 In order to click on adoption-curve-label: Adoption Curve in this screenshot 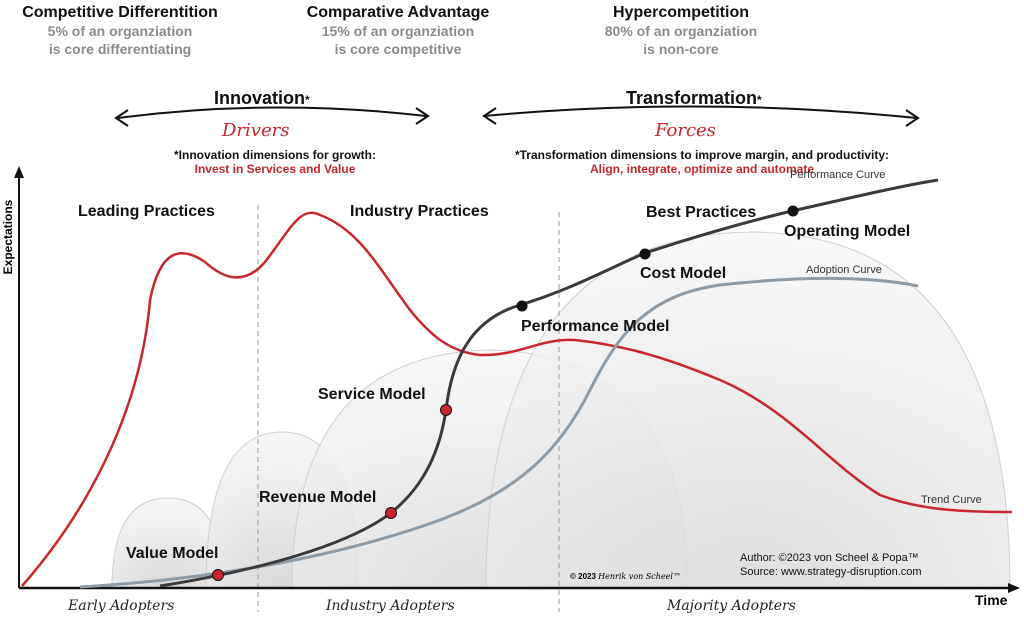, I will do `click(844, 270)`.